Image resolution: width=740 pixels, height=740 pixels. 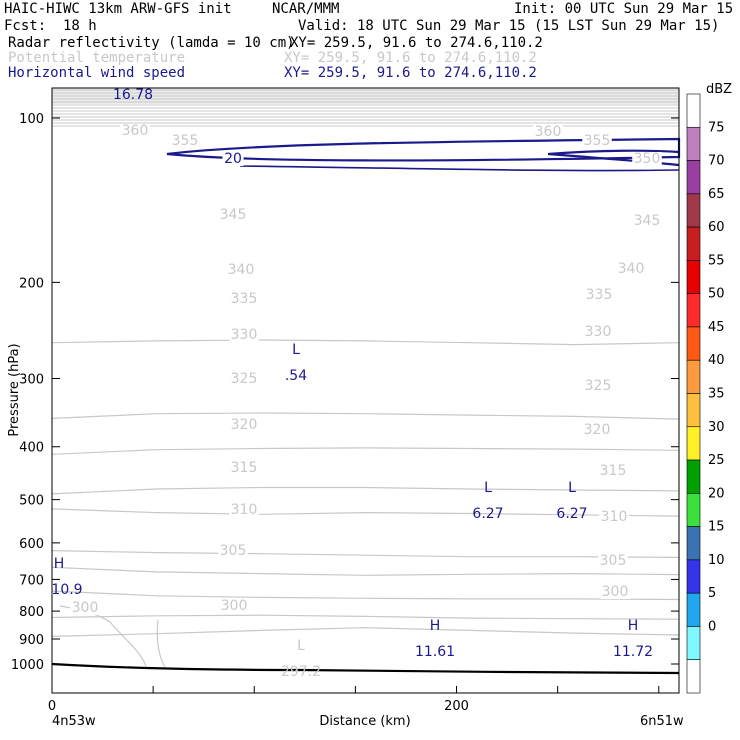 What do you see at coordinates (31, 119) in the screenshot?
I see `y-tick-label: 100` at bounding box center [31, 119].